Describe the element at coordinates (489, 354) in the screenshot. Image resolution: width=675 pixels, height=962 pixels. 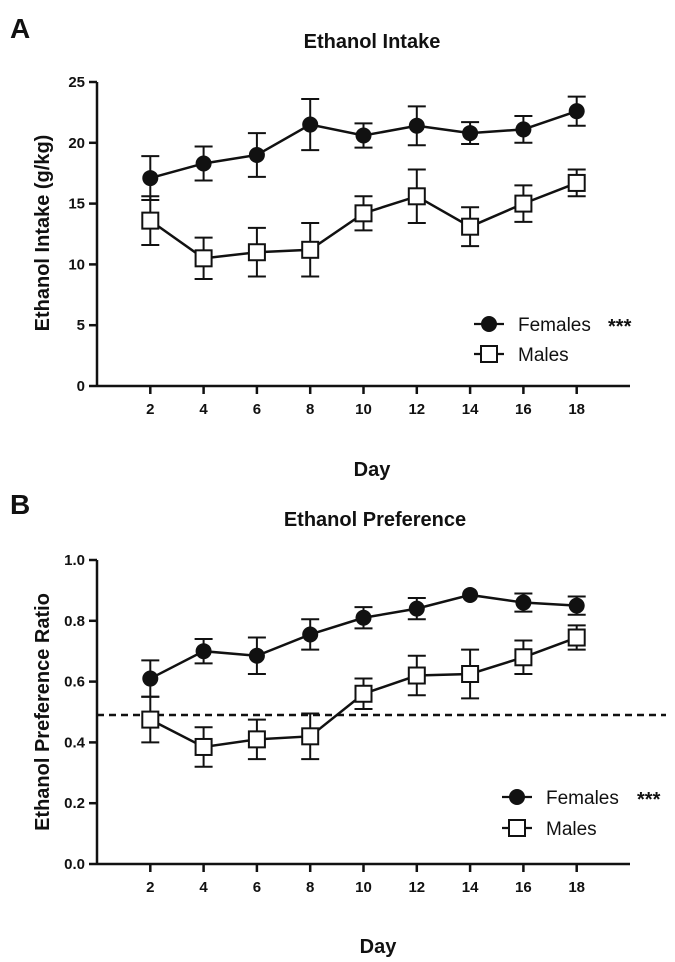
I see `legend-marker-males-a` at that location.